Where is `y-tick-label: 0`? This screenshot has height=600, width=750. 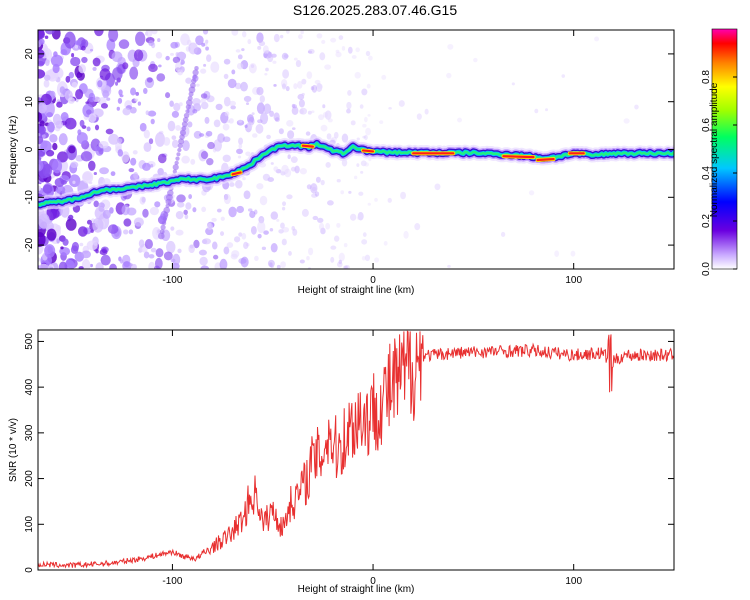 y-tick-label: 0 is located at coordinates (29, 570).